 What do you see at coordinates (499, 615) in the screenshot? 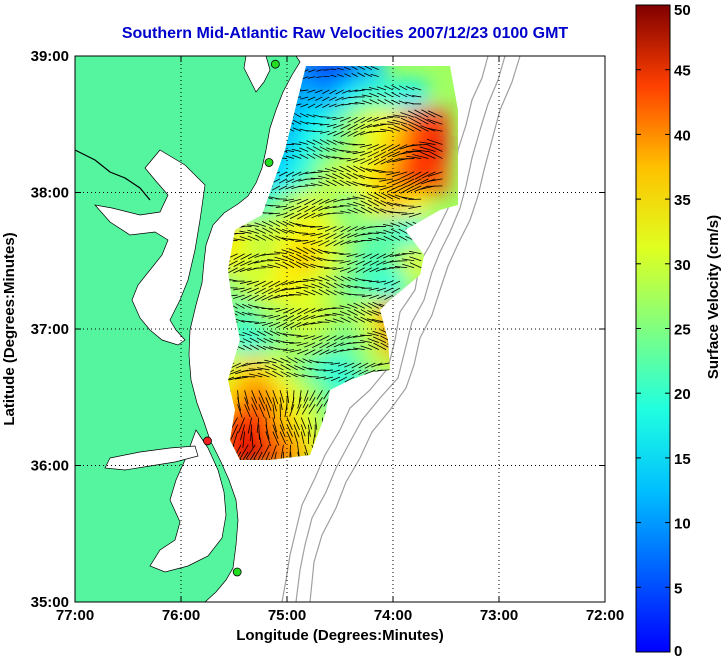
I see `x-tick-label: 73:00` at bounding box center [499, 615].